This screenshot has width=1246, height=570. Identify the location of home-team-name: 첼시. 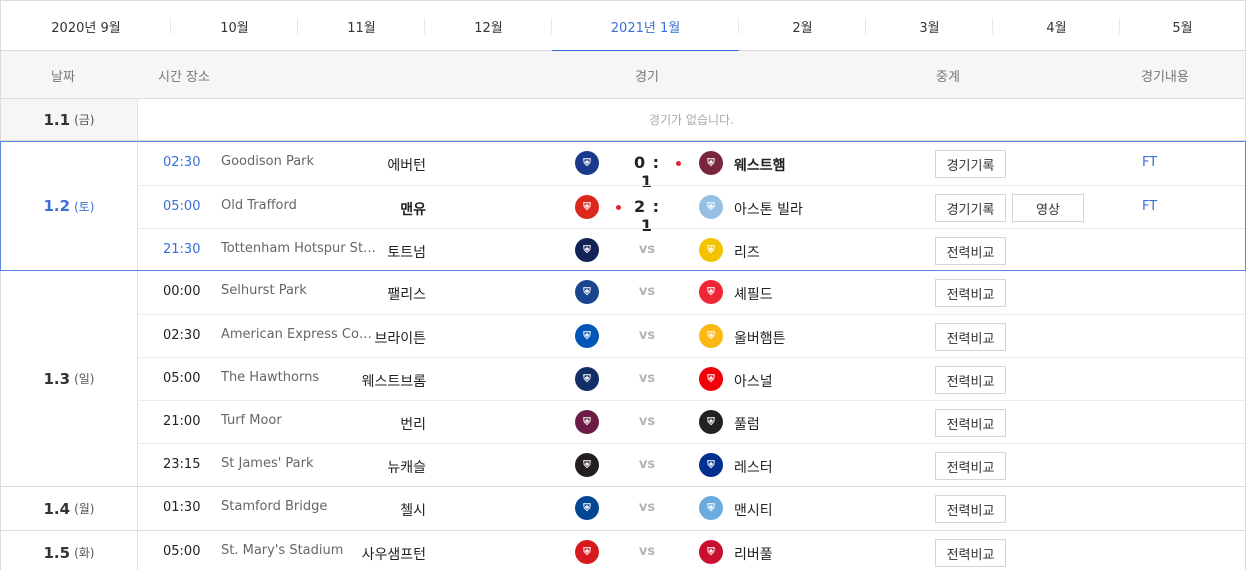
(413, 511).